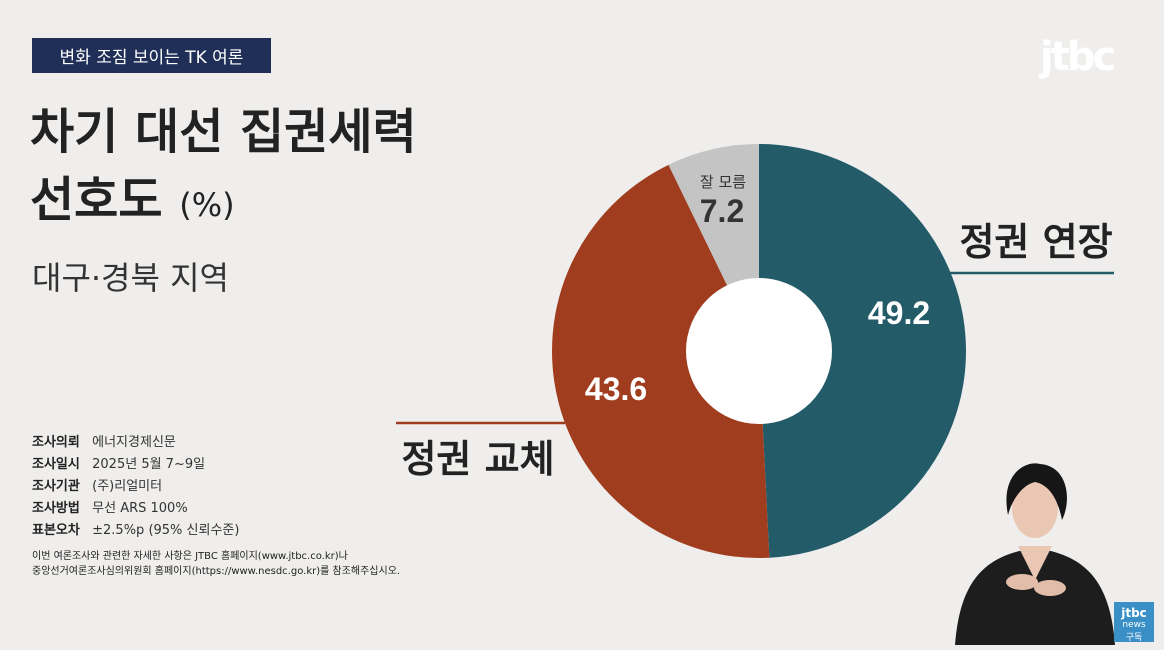 The image size is (1164, 650). I want to click on survey-row: 조사의뢰 에너지경제신문, so click(135, 443).